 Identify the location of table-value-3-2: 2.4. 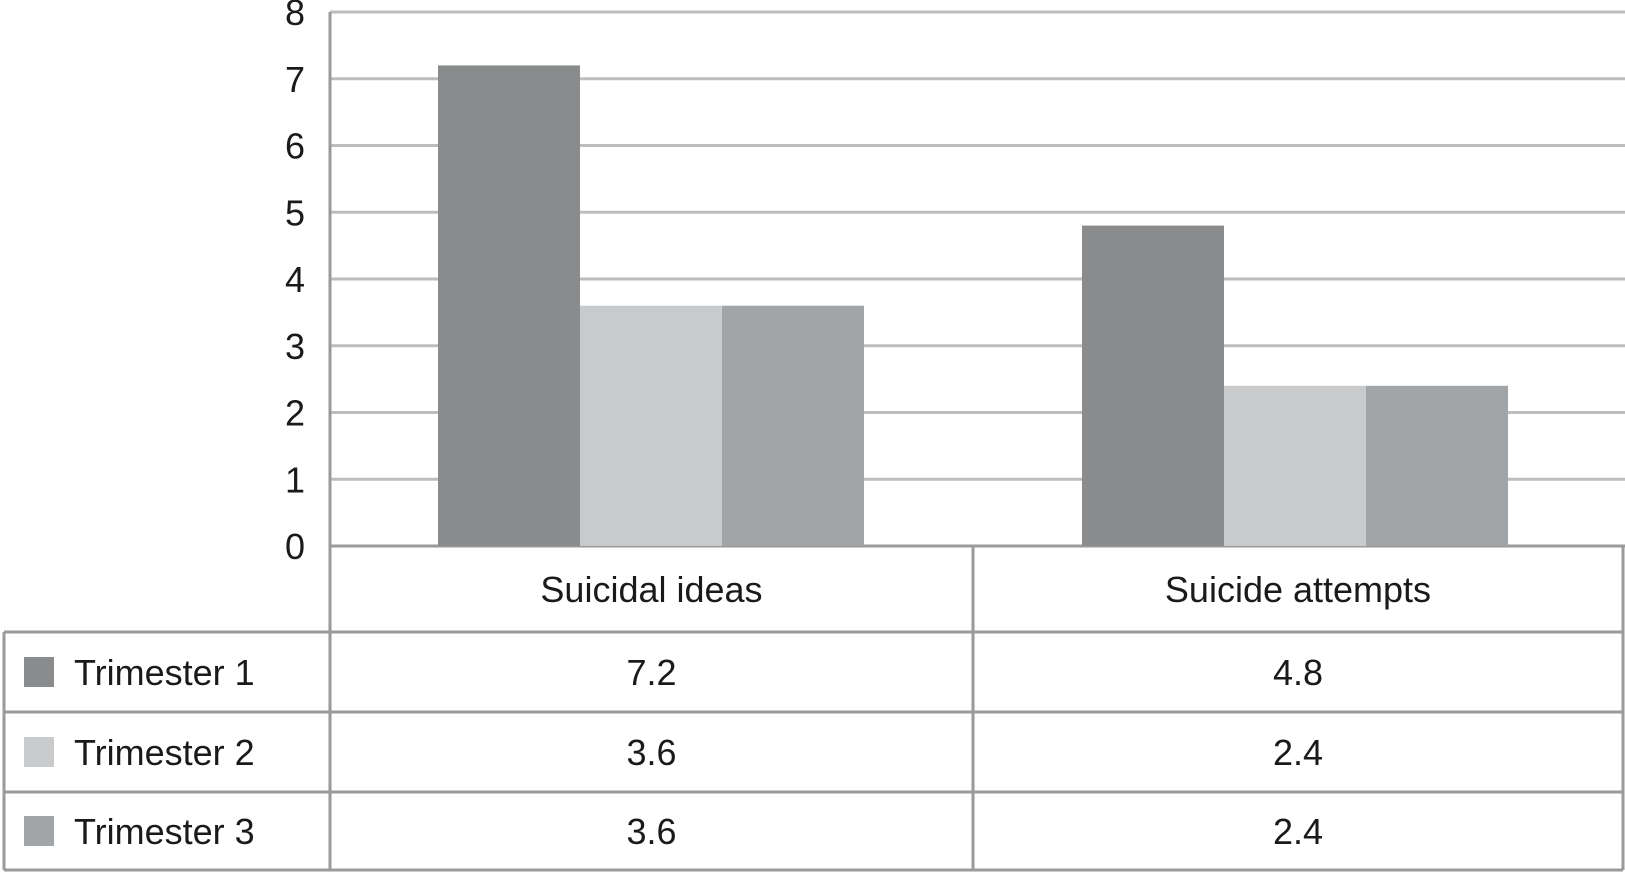
(1298, 831).